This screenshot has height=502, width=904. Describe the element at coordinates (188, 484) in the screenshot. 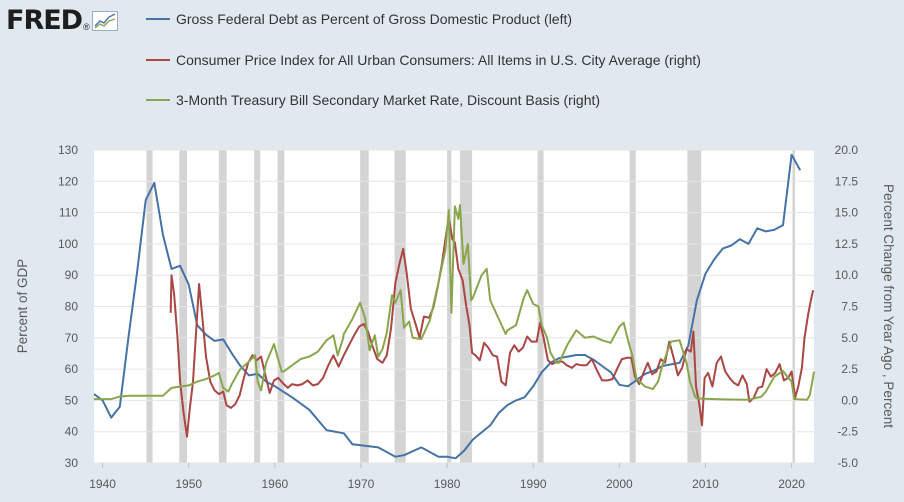

I see `x-tick-1950: 1950` at that location.